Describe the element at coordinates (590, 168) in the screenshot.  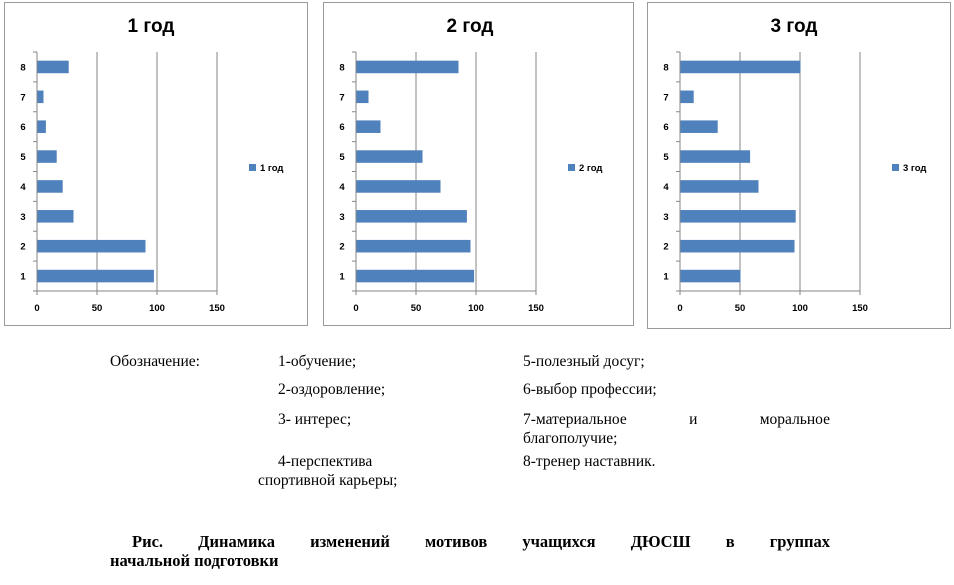
I see `legend-label: 2 год` at that location.